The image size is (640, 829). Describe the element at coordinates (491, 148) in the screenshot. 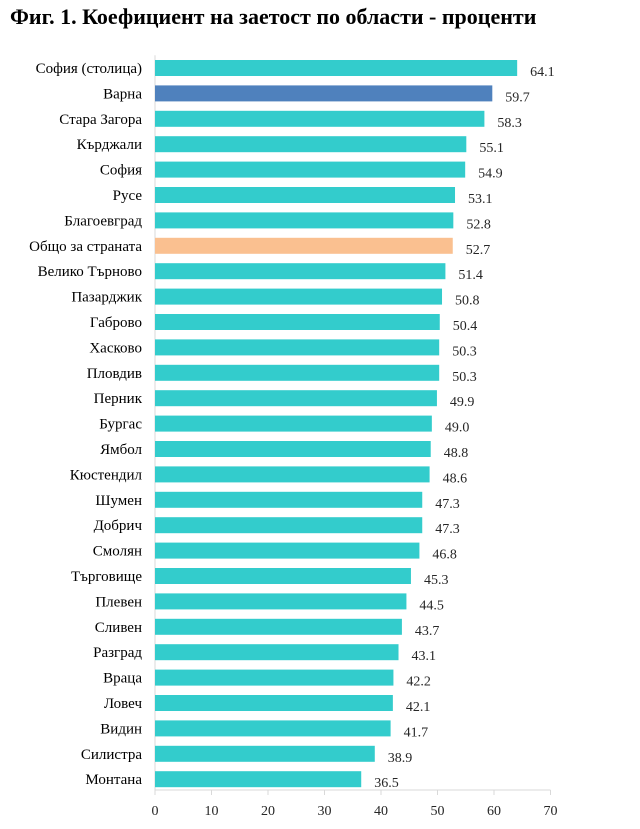

I see `value-label: 55.1` at that location.